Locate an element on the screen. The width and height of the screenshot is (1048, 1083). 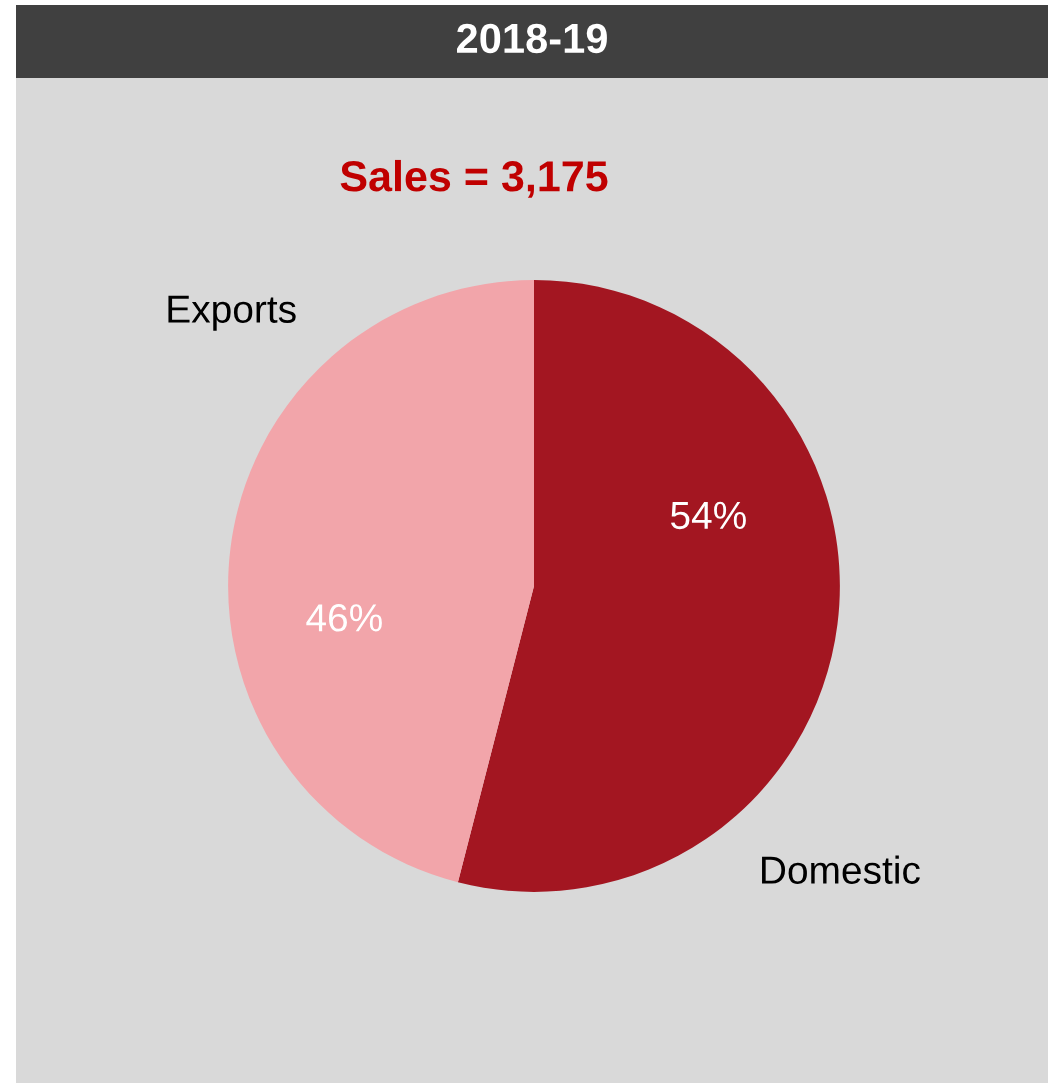
data-label: 54% is located at coordinates (708, 515).